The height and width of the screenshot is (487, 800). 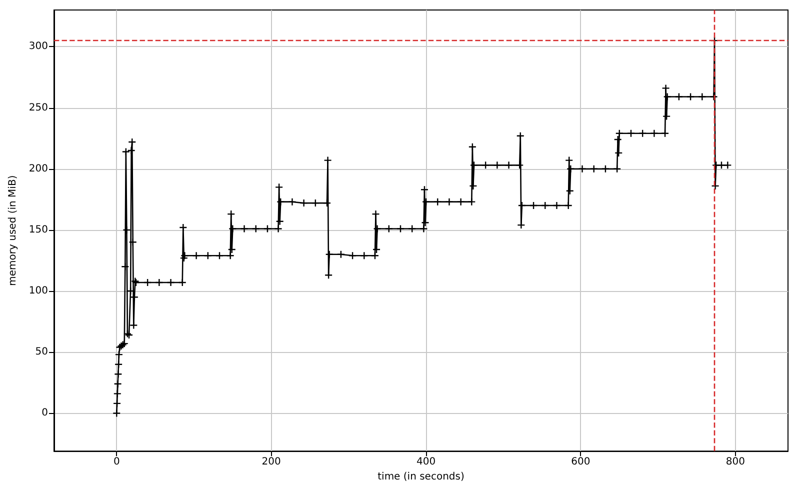 I want to click on y-tick-label: 0, so click(x=45, y=413).